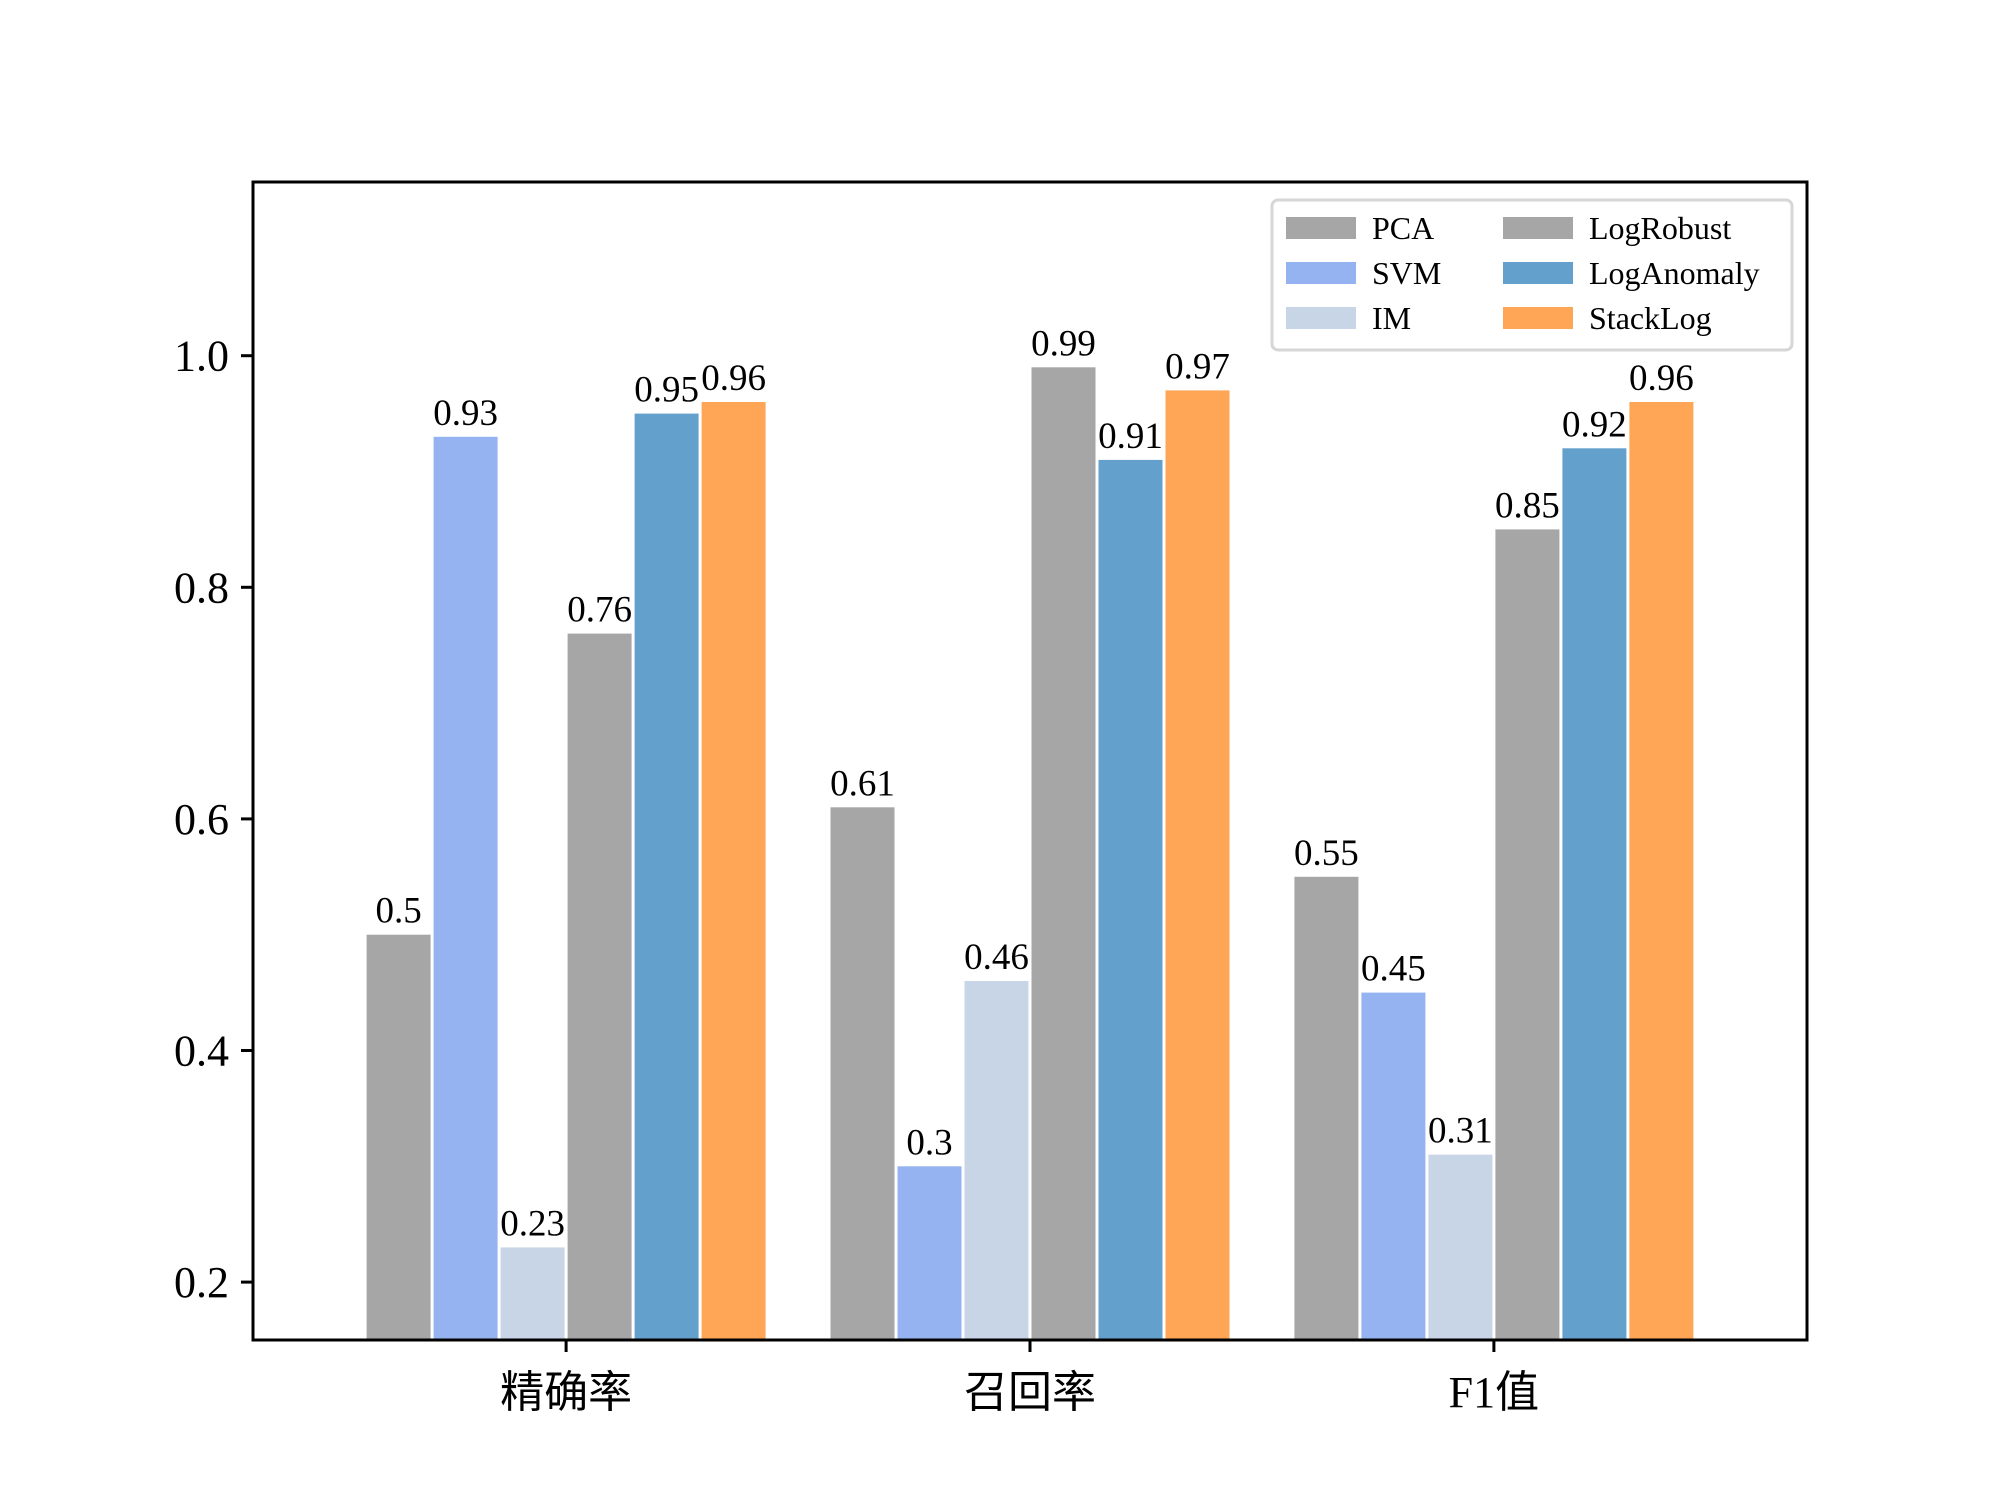  What do you see at coordinates (465, 413) in the screenshot?
I see `data-label-svm-1: 0.93` at bounding box center [465, 413].